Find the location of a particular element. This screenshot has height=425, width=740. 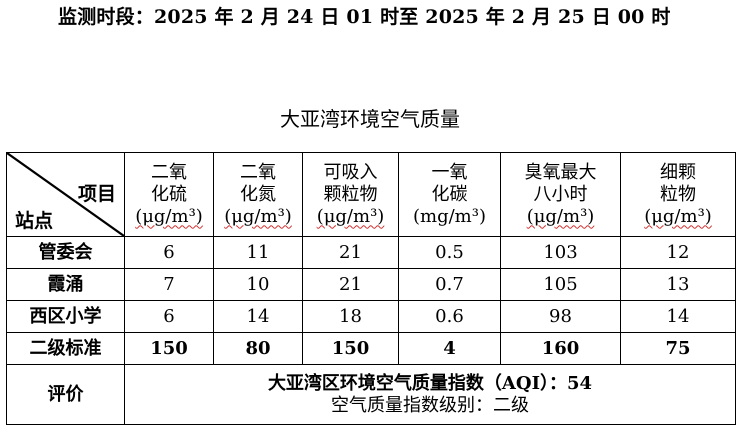

standard-cell: 75 is located at coordinates (678, 348).